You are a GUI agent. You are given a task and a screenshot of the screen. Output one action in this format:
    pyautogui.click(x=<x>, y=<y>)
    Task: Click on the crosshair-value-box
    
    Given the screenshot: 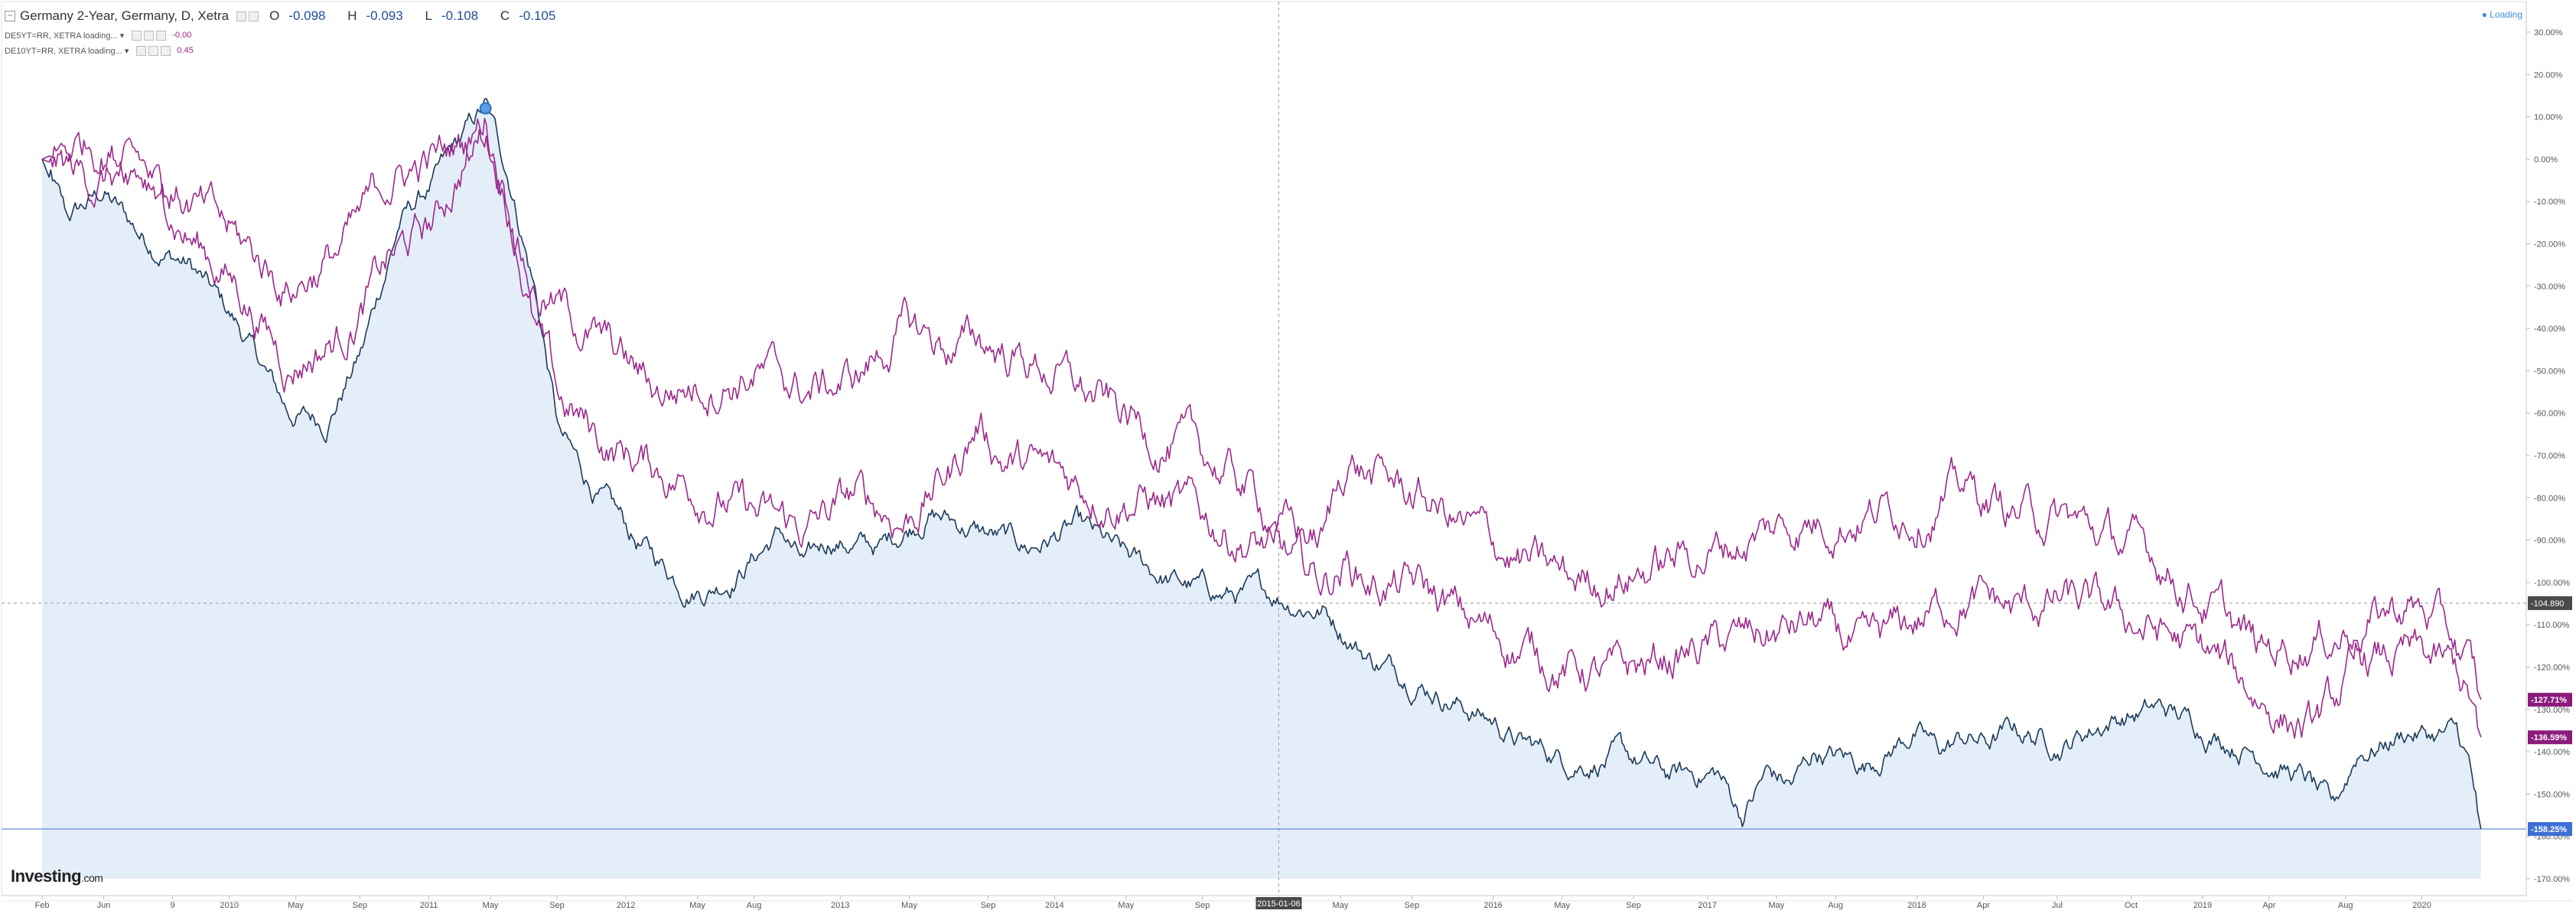 What is the action you would take?
    pyautogui.click(x=2550, y=603)
    